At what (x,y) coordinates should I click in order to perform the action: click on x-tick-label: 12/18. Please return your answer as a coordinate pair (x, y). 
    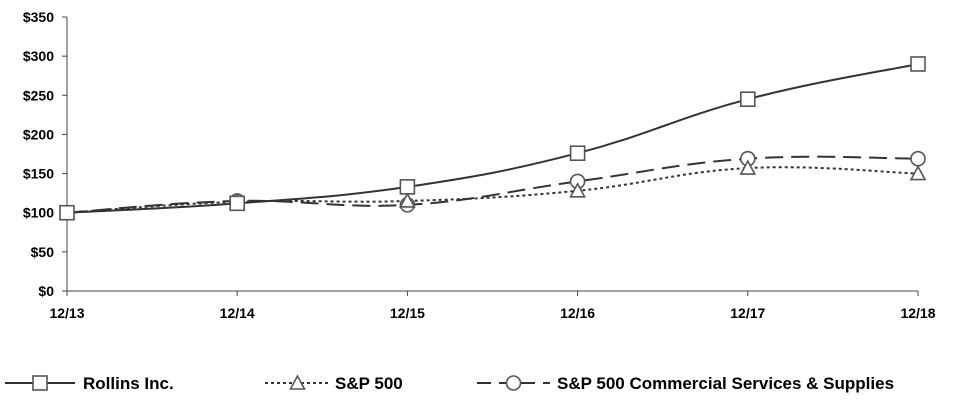
    Looking at the image, I should click on (917, 313).